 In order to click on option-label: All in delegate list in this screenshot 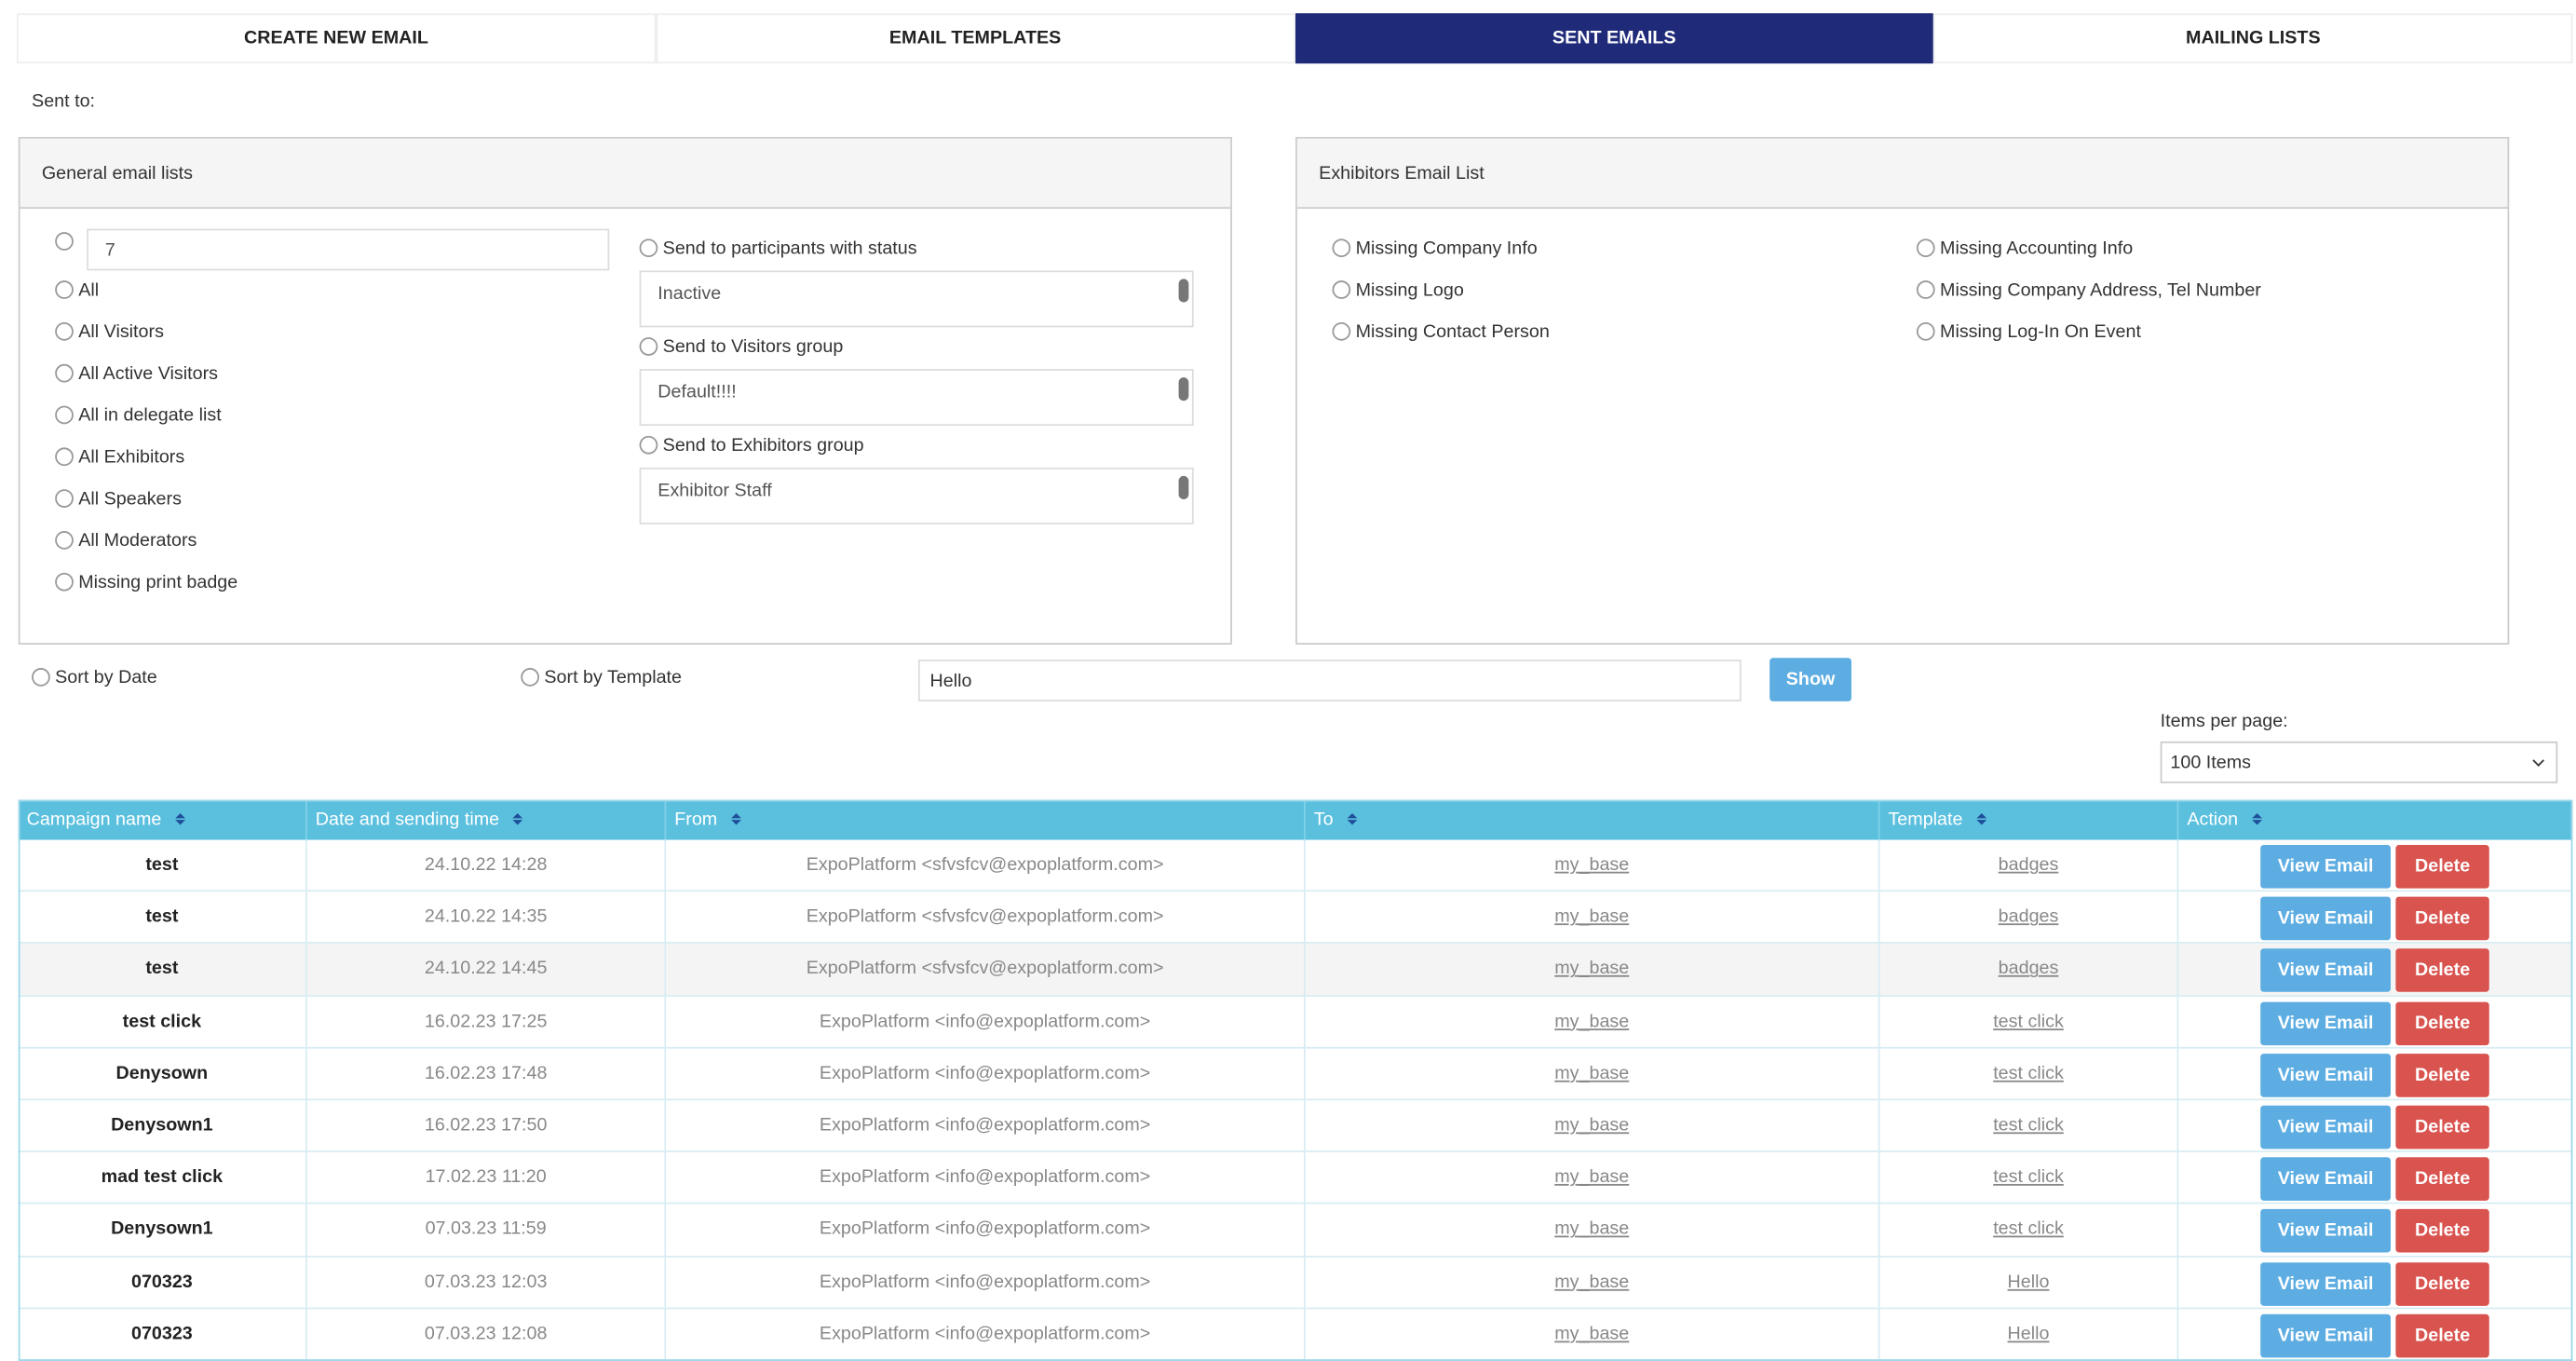, I will do `click(150, 416)`.